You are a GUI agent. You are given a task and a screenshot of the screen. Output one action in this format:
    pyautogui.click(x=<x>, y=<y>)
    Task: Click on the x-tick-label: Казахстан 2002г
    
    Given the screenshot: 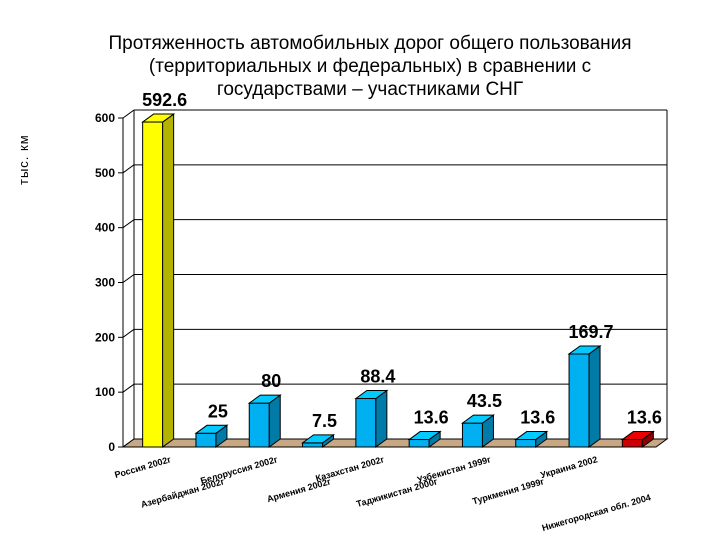 What is the action you would take?
    pyautogui.click(x=349, y=468)
    